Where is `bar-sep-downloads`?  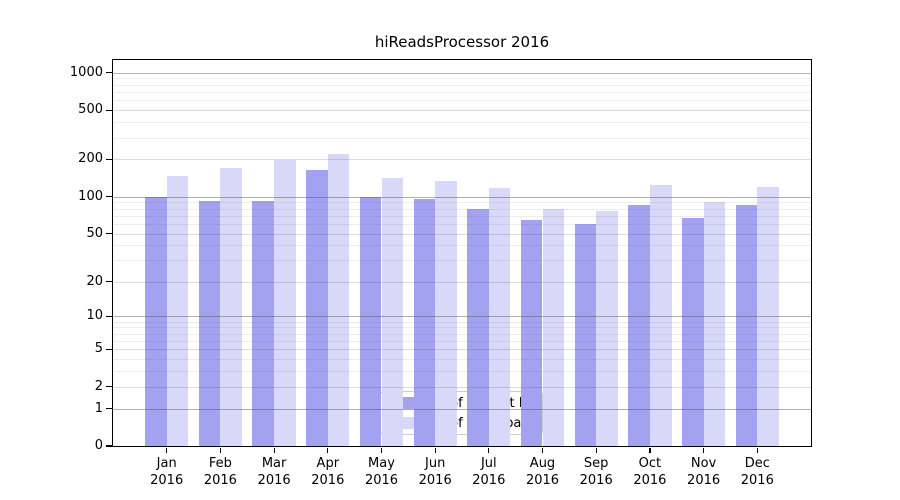
bar-sep-downloads is located at coordinates (607, 328).